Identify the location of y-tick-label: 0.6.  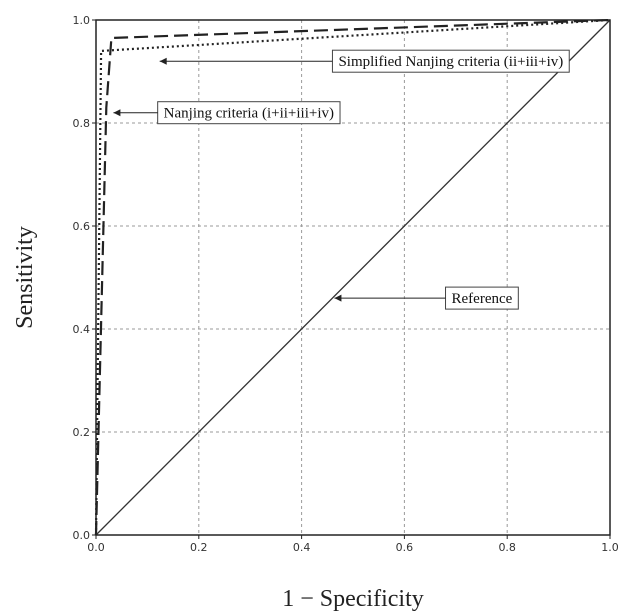
(82, 226).